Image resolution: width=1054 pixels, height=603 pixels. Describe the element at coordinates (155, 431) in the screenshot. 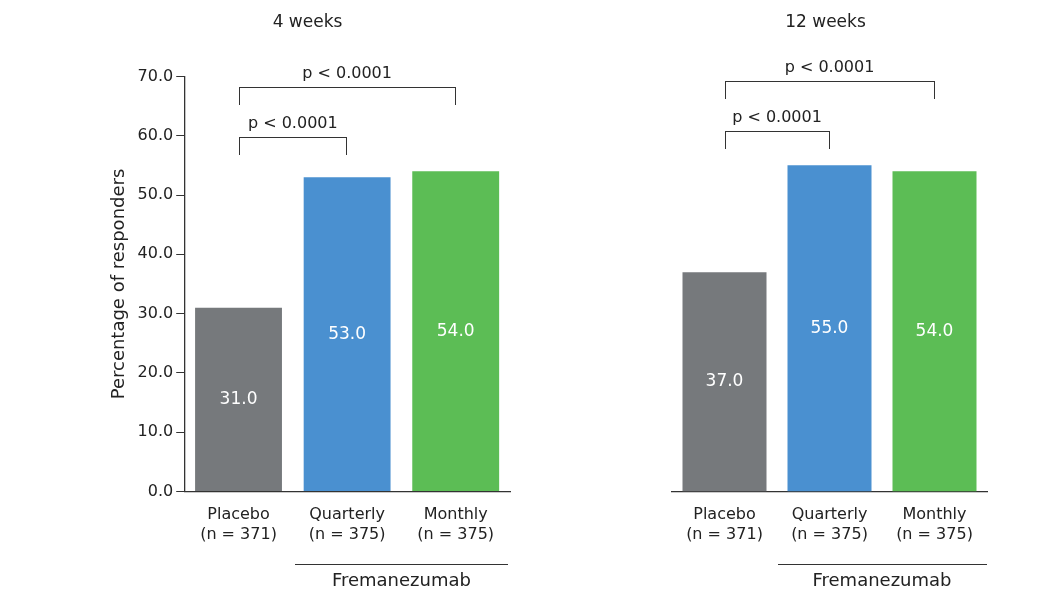

I see `y-tick-label: 10.0` at that location.